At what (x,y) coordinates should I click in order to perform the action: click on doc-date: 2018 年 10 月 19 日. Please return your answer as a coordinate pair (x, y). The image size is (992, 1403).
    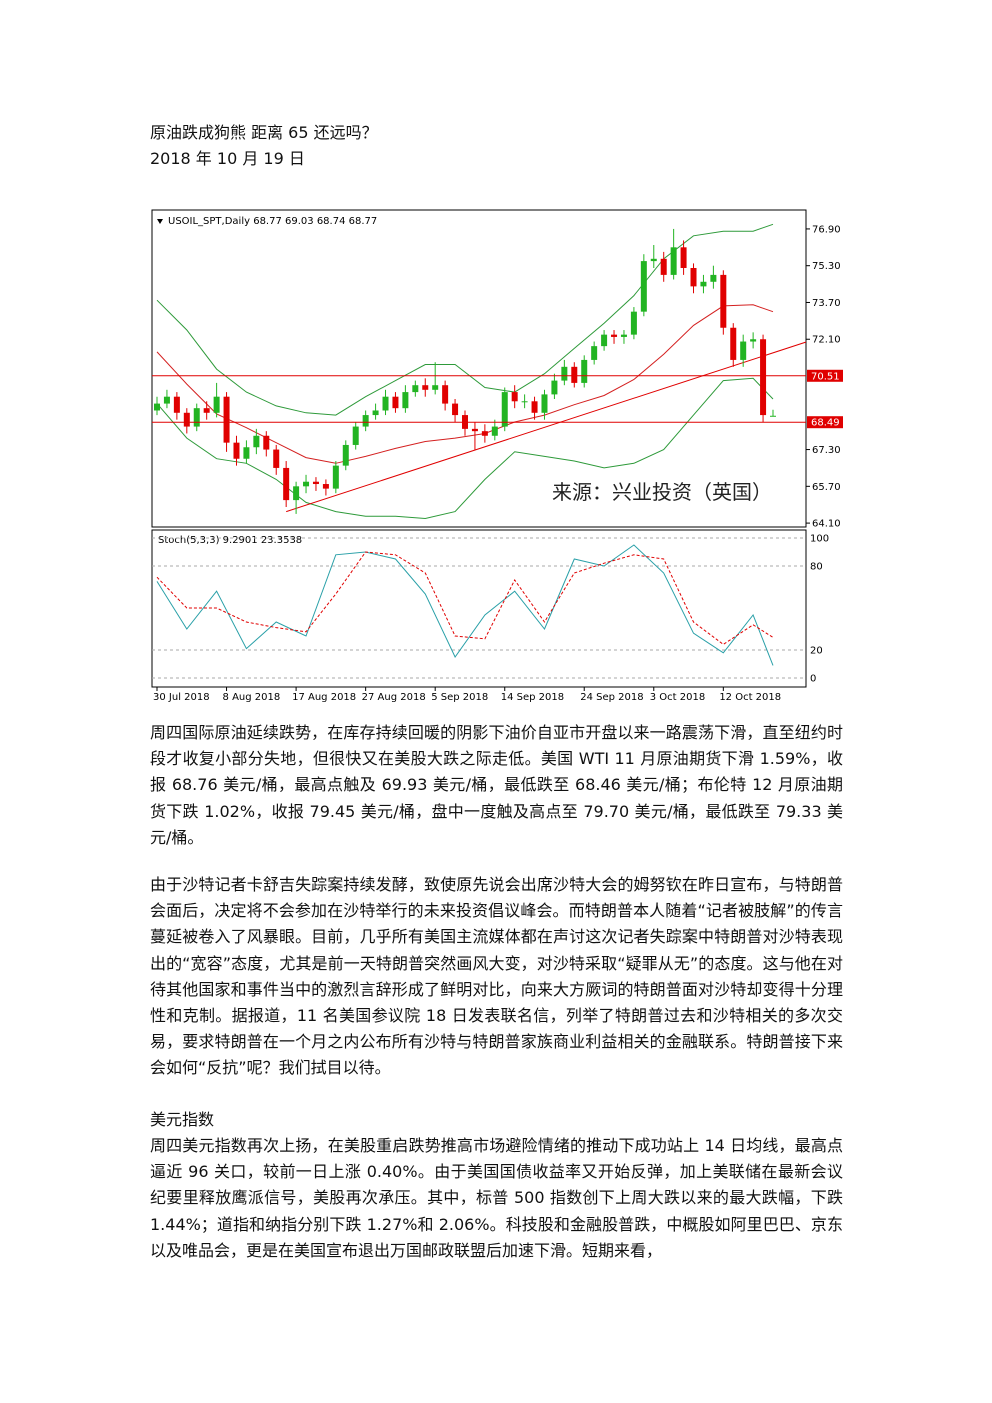
    Looking at the image, I should click on (227, 158).